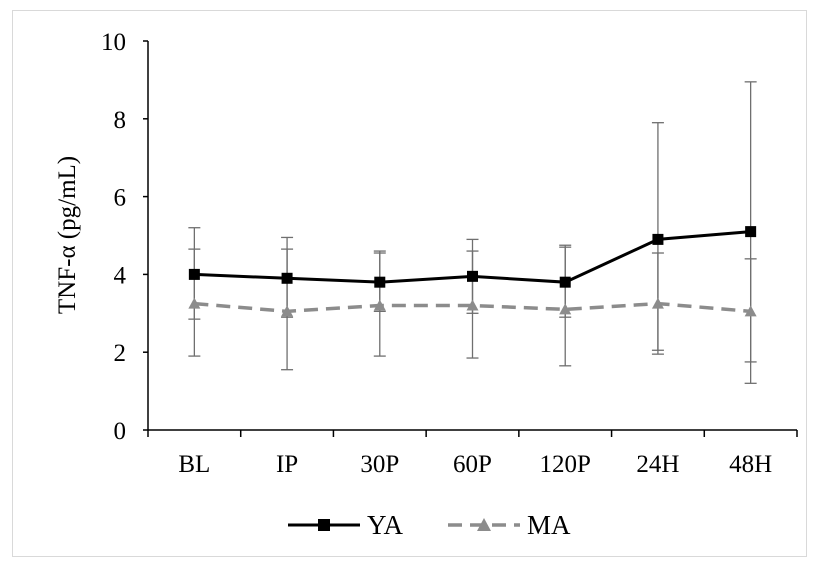  I want to click on y-tick-label: 0, so click(120, 431).